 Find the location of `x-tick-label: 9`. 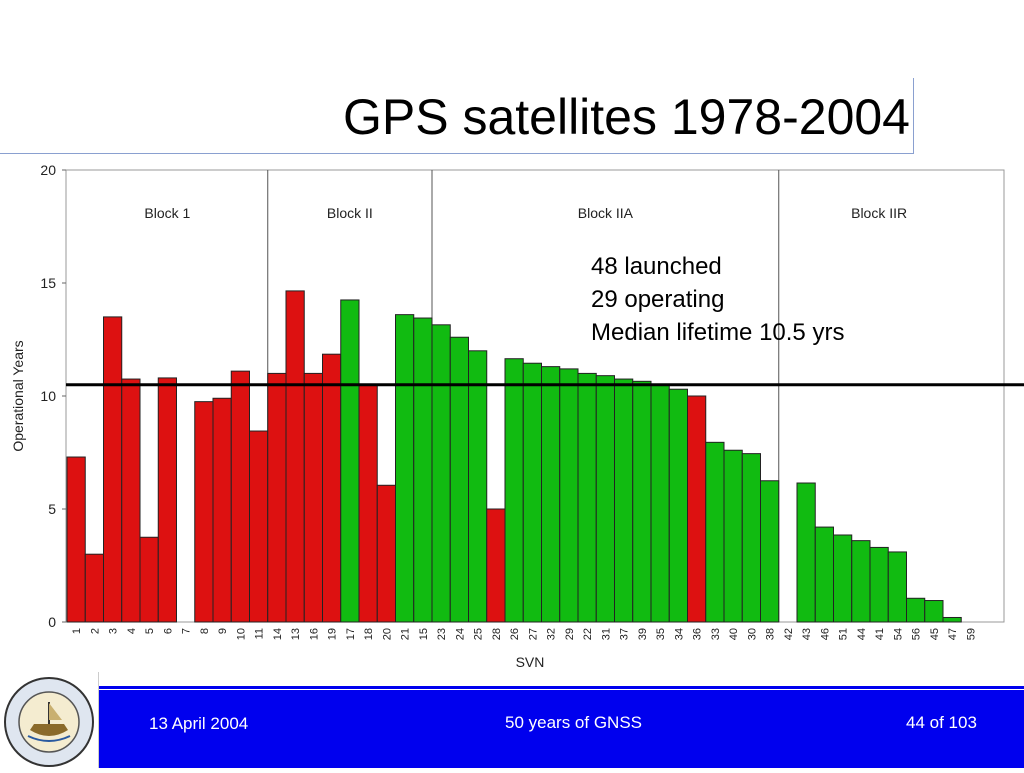

x-tick-label: 9 is located at coordinates (223, 631).